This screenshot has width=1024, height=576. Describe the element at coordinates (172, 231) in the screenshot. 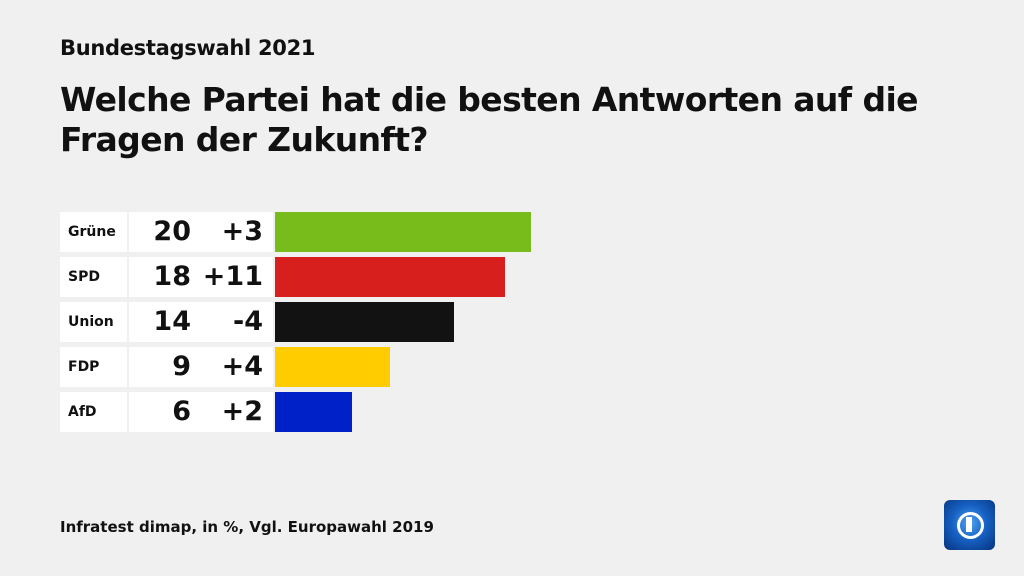

I see `data-label: 20` at that location.